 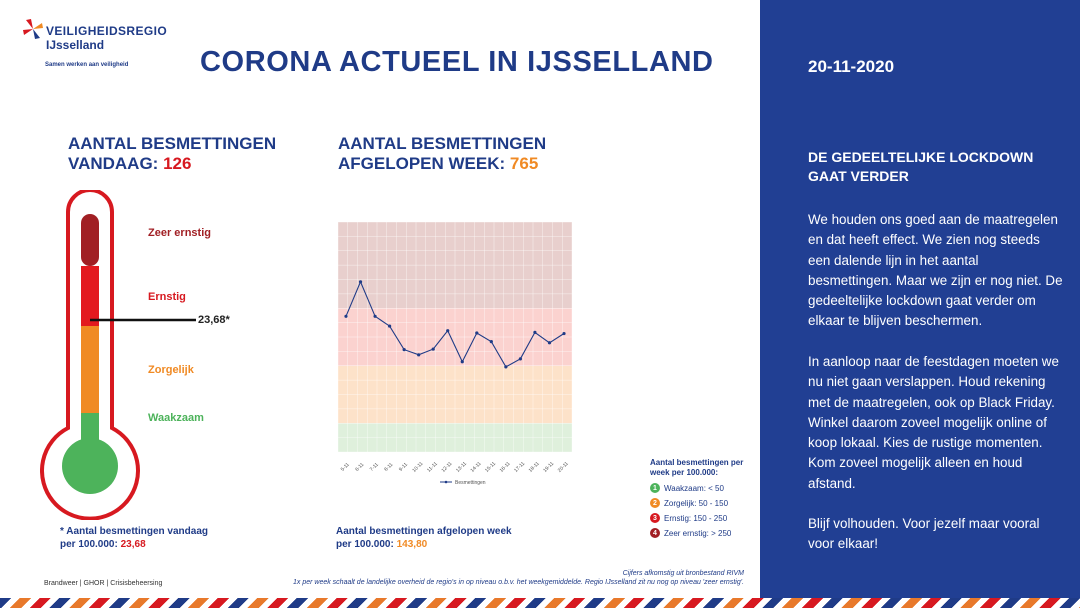 I want to click on chart-x-tick-label: 9-11, so click(x=403, y=467).